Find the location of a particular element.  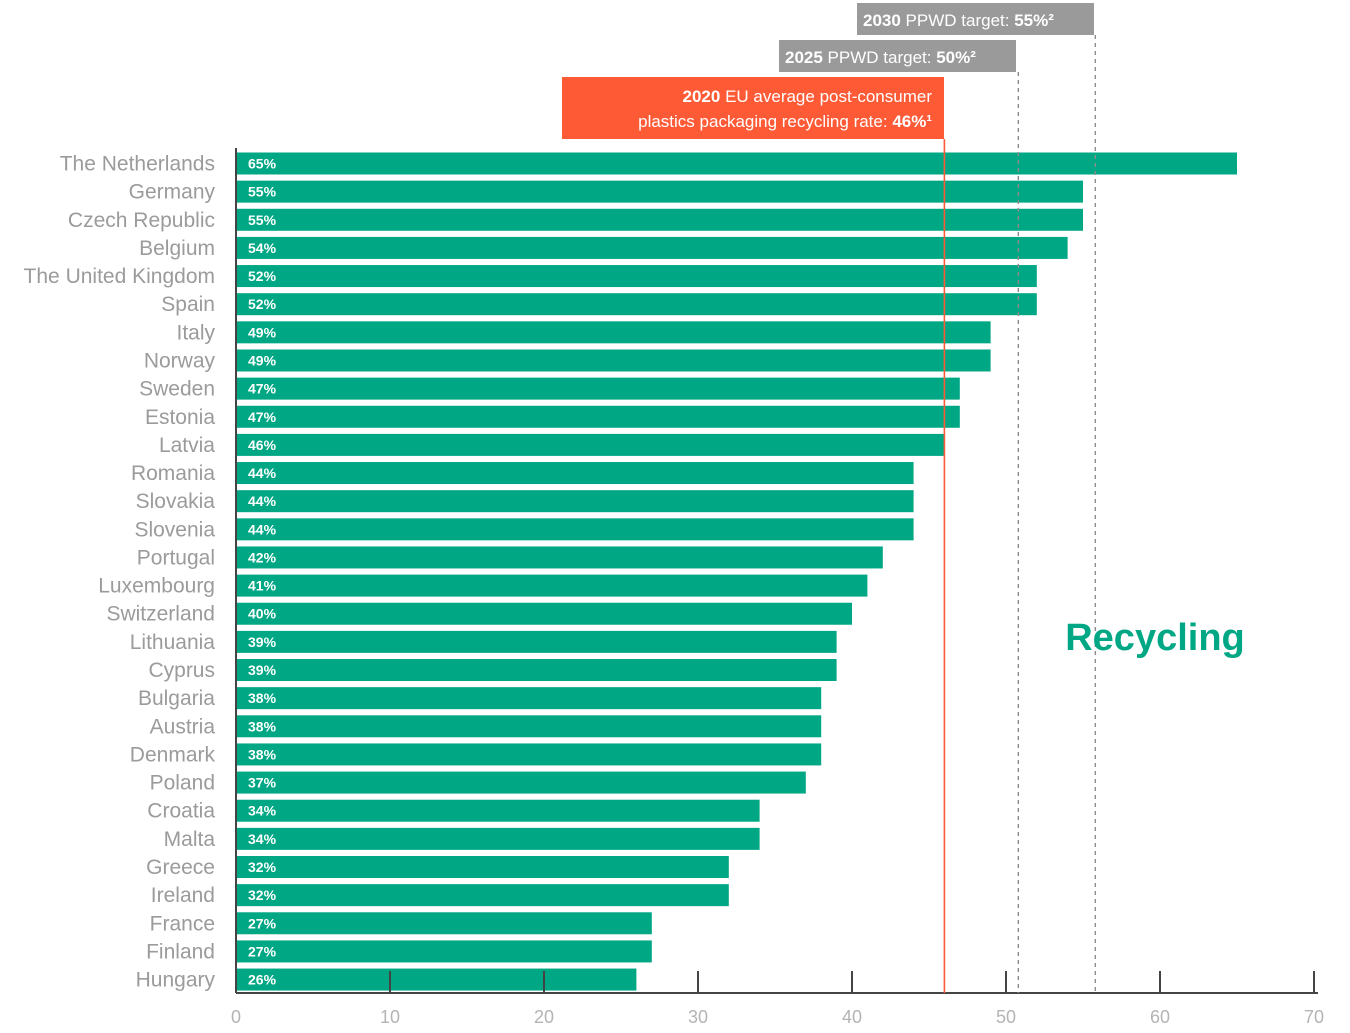

reference-label-value: 55%² is located at coordinates (1034, 20).